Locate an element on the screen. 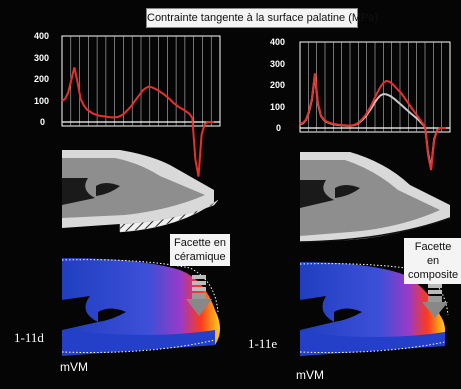 The image size is (461, 389). right-plot-frame is located at coordinates (375, 106).